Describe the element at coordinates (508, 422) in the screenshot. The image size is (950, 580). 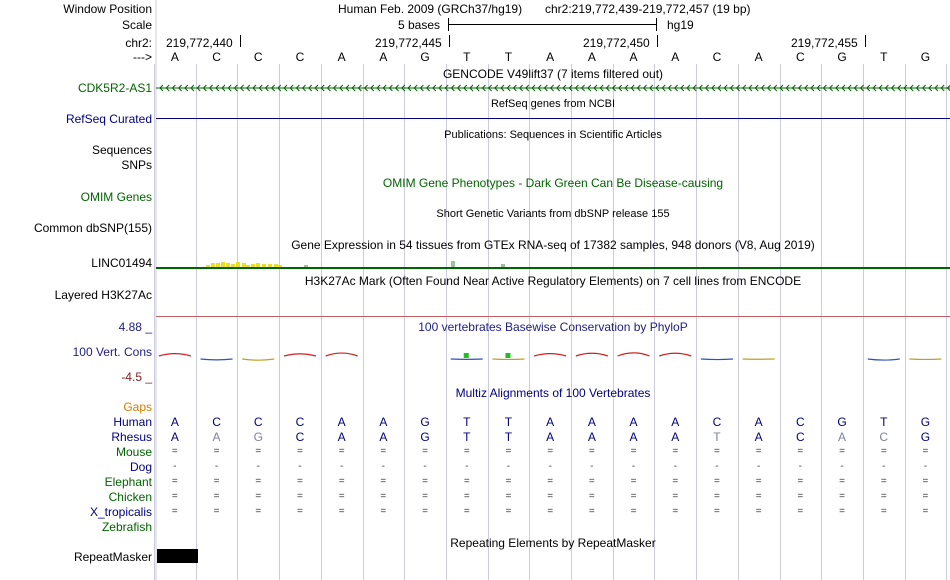
I see `alignment-base: T` at that location.